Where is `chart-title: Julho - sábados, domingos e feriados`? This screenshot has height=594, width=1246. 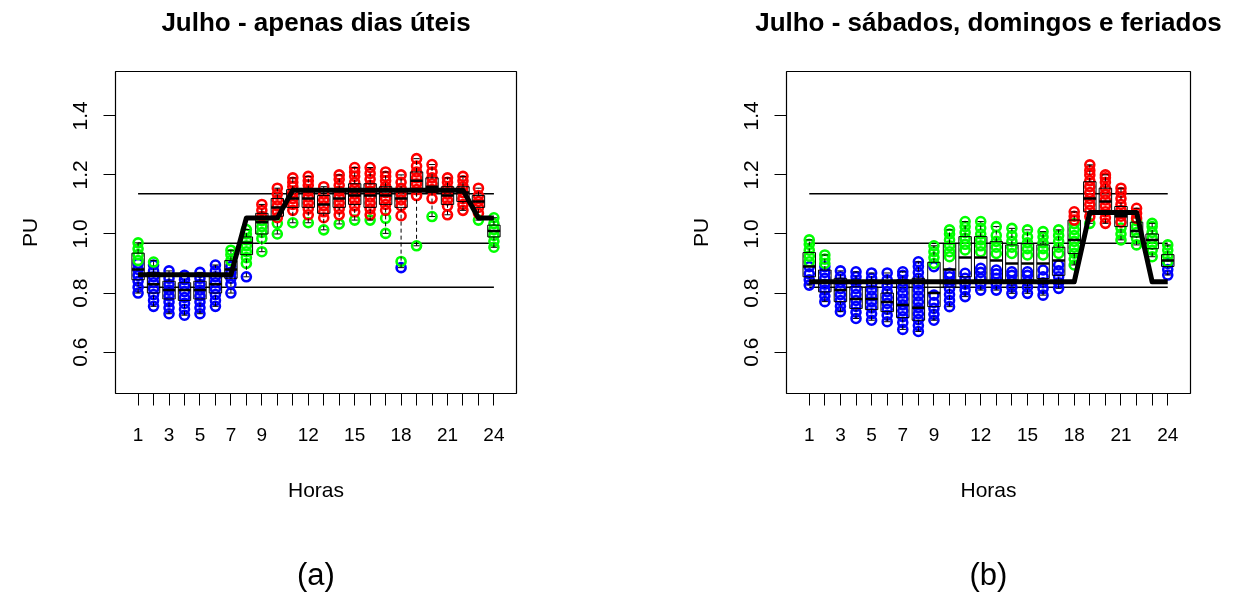
chart-title: Julho - sábados, domingos e feriados is located at coordinates (988, 21).